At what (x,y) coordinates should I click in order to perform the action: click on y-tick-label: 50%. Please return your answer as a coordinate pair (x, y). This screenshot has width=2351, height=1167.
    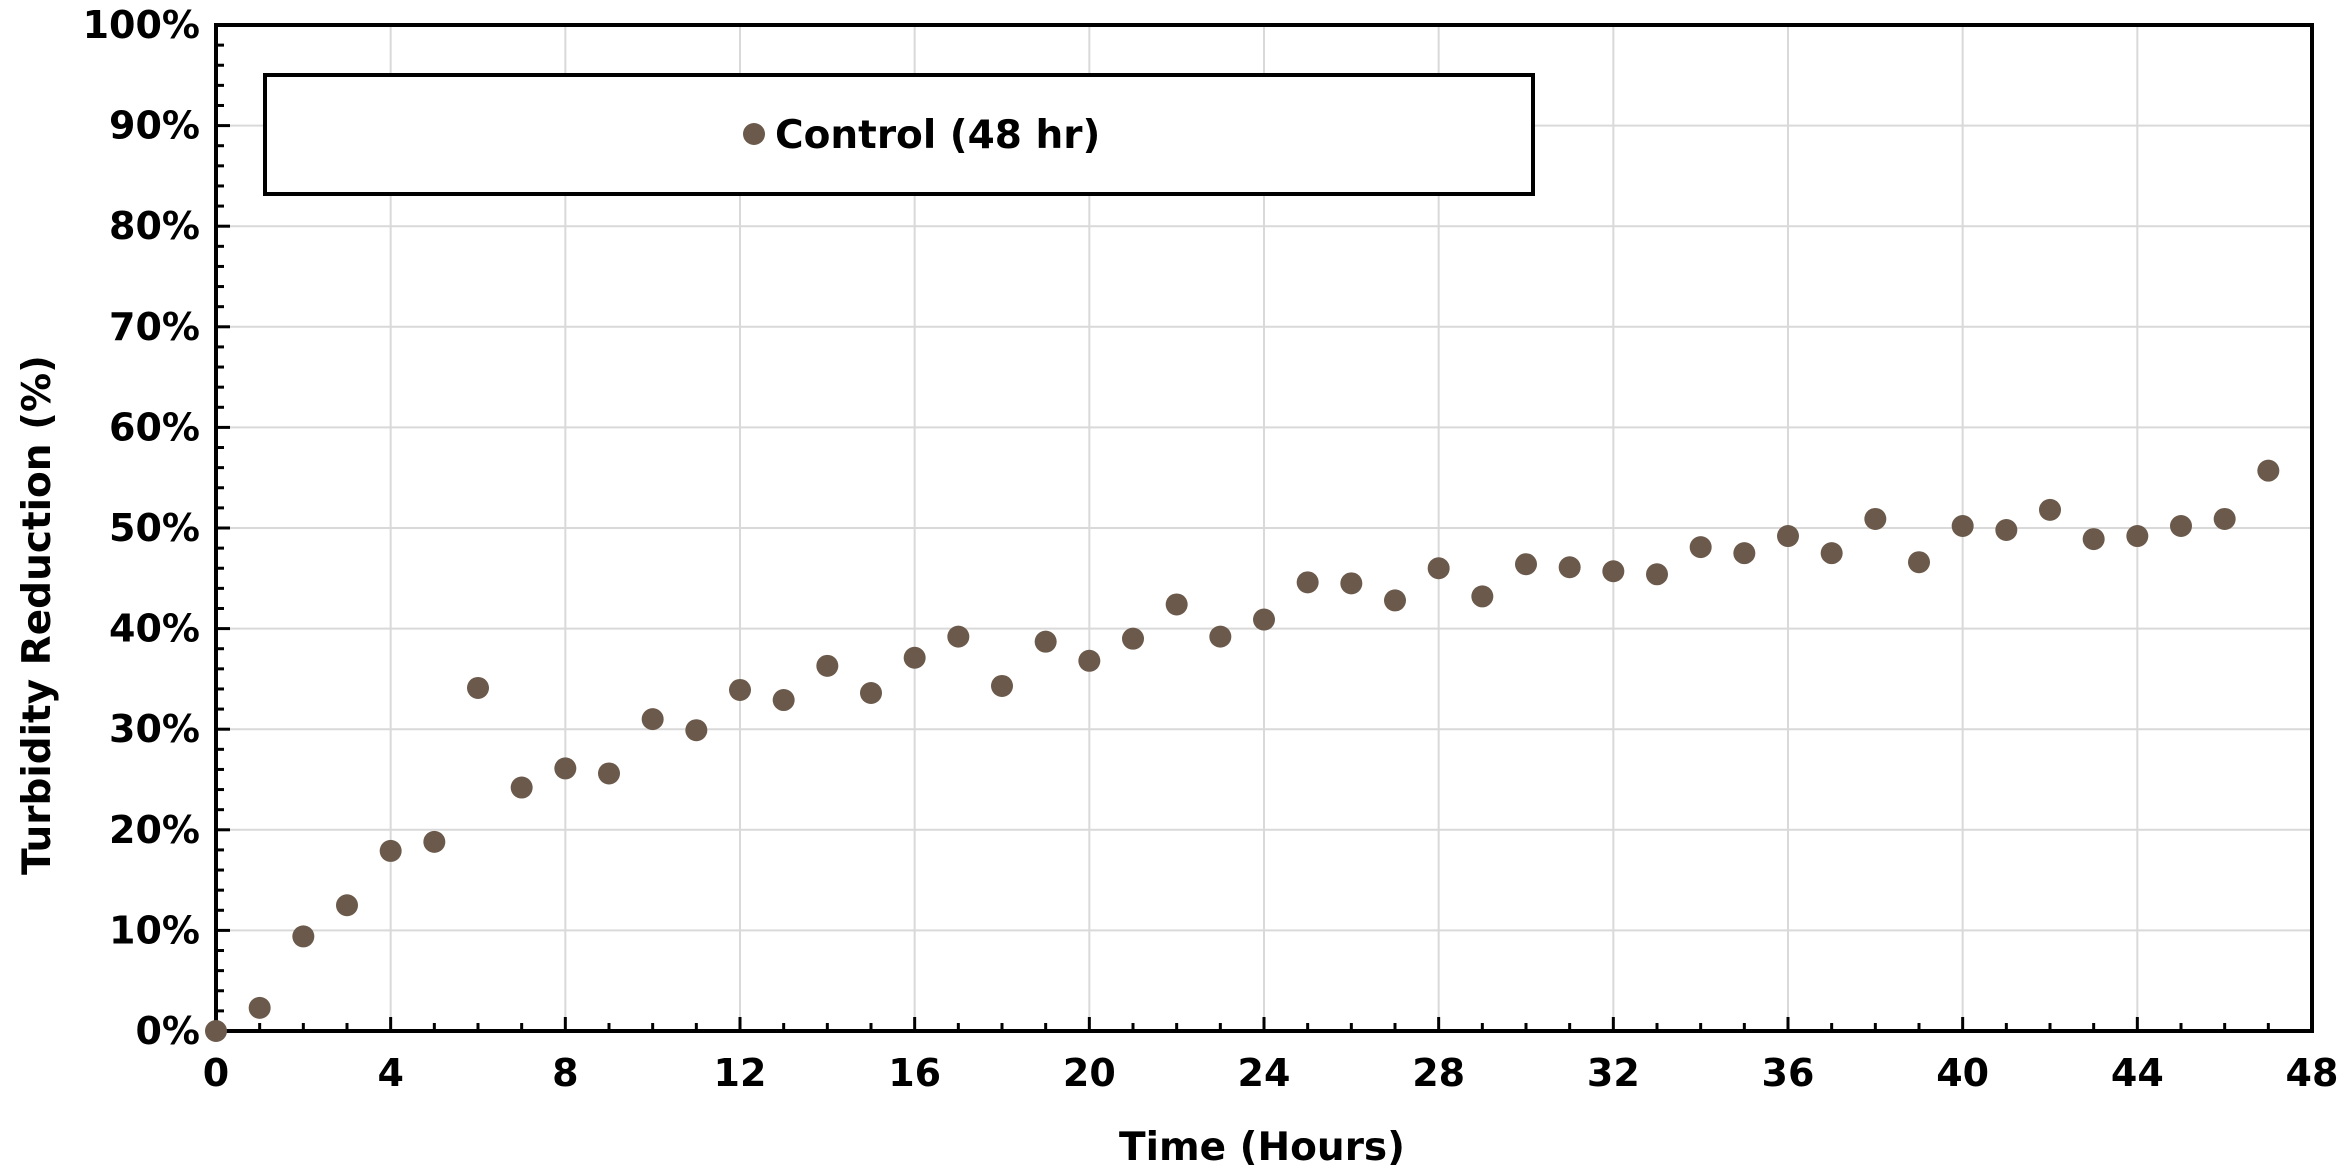
    Looking at the image, I should click on (154, 528).